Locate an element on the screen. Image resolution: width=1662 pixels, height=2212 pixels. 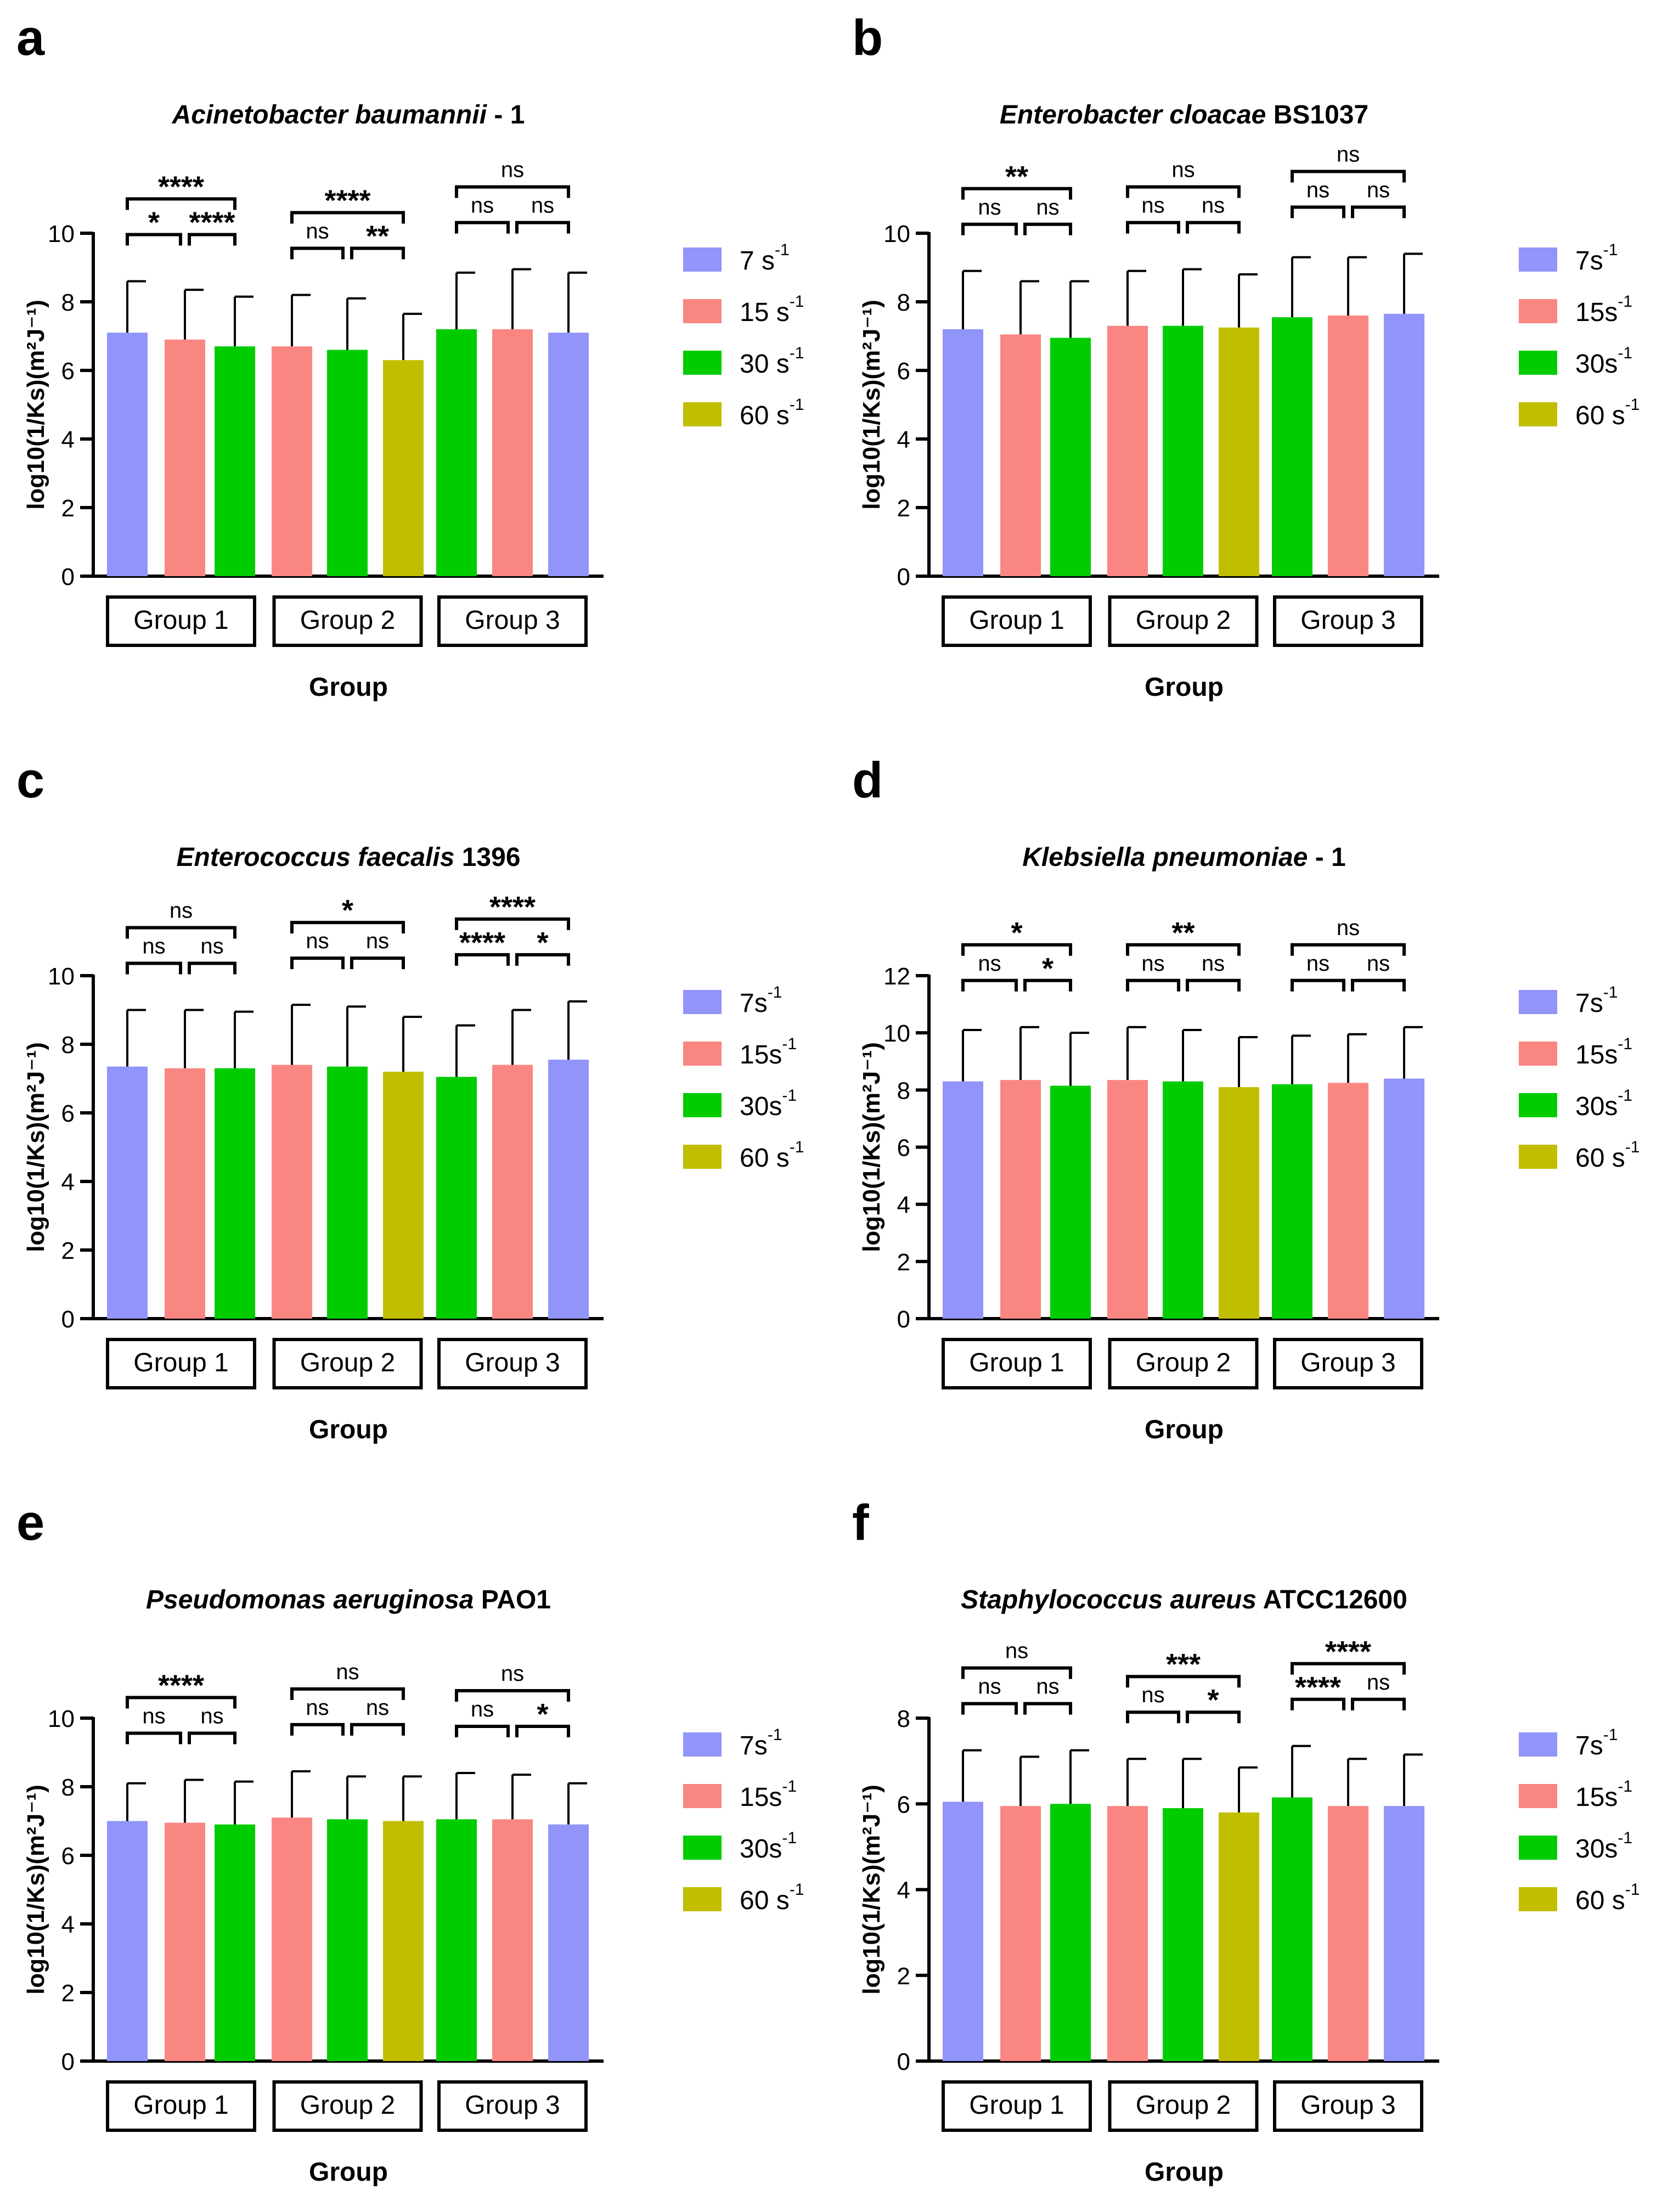
significance-label: **** is located at coordinates (181, 187).